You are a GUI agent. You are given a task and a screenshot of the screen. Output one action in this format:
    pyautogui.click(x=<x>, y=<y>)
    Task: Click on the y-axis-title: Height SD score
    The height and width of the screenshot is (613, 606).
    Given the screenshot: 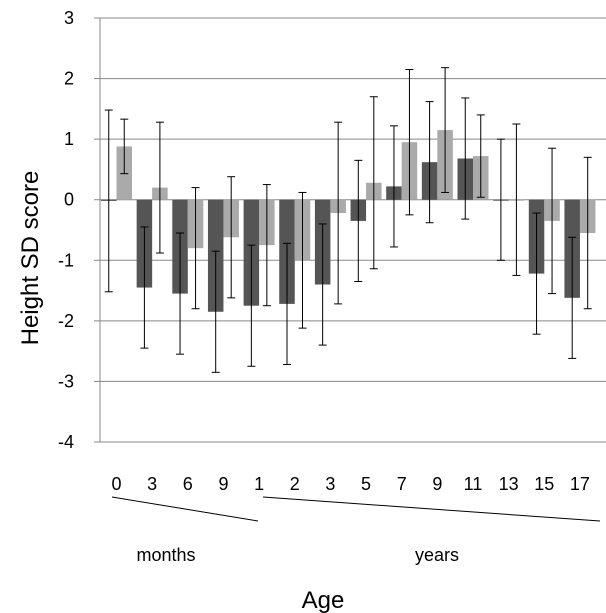 What is the action you would take?
    pyautogui.click(x=30, y=258)
    